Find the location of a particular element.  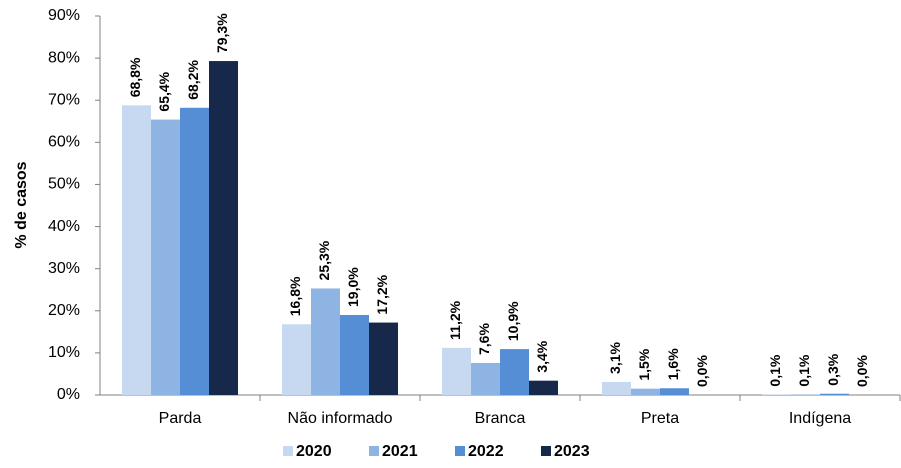

value-label: 0,3% is located at coordinates (833, 369).